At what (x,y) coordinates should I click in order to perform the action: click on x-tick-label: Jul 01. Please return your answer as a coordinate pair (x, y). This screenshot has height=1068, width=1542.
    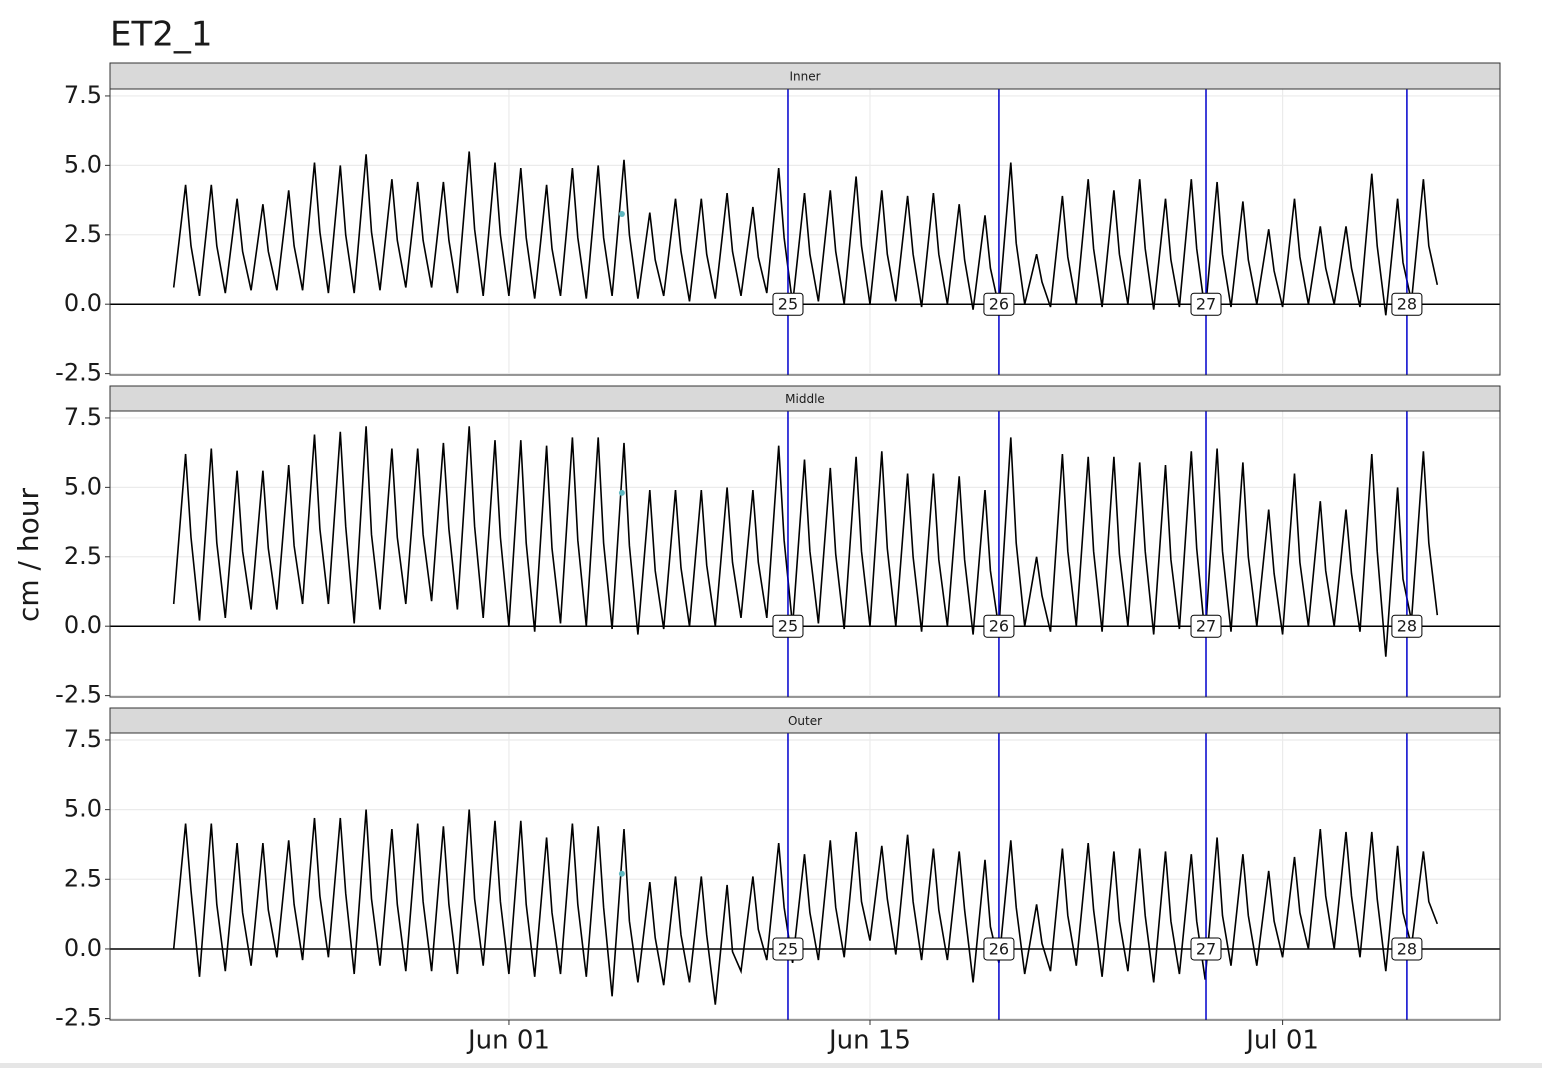
    Looking at the image, I should click on (1281, 1041).